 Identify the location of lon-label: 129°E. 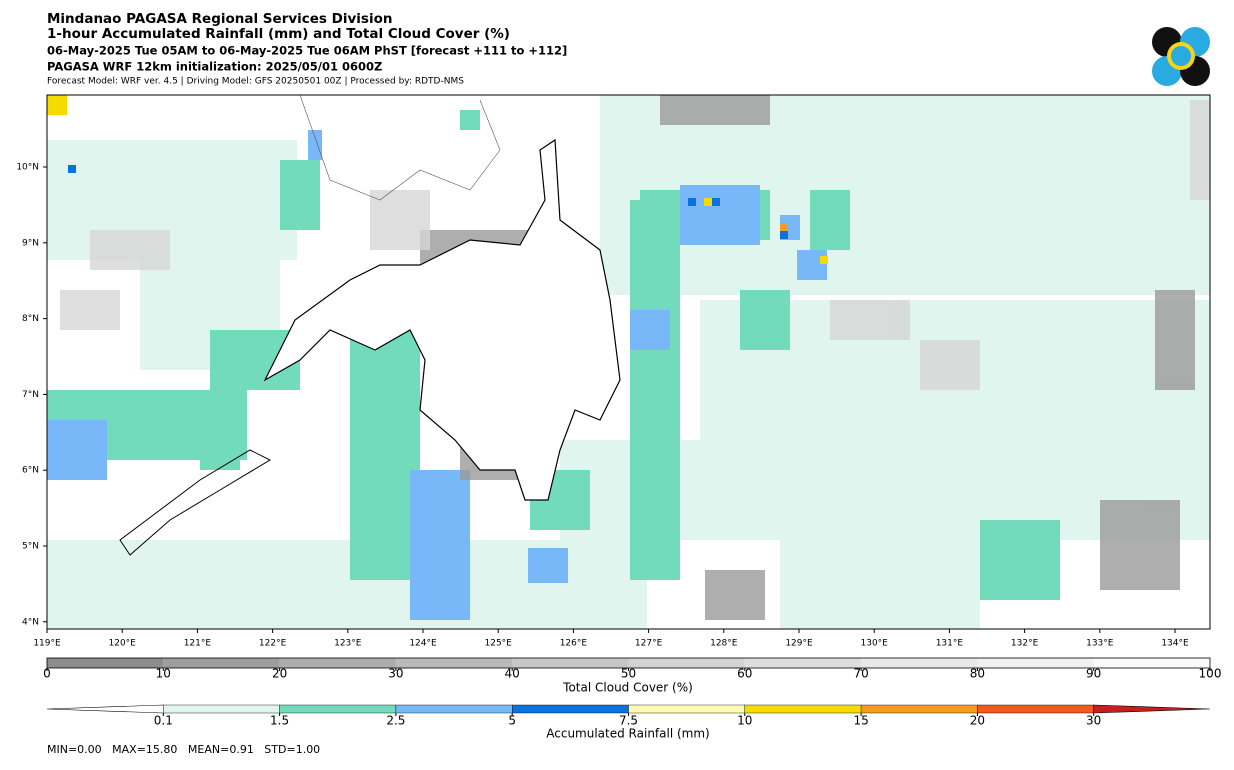
(799, 644).